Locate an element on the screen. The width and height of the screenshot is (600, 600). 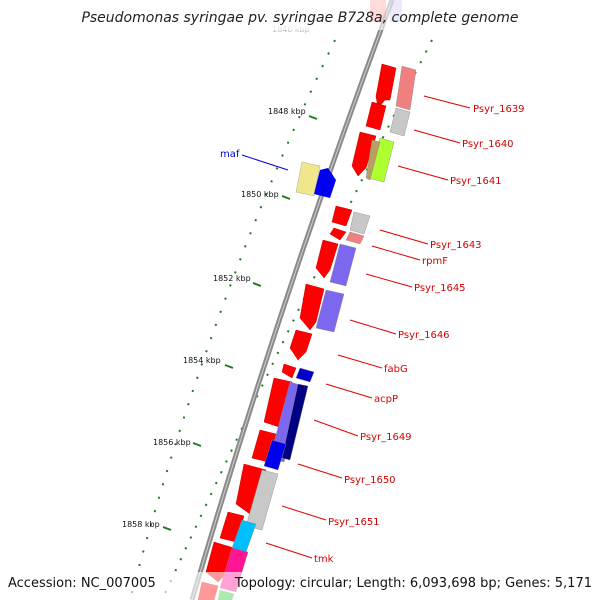
gene-psyr-1645-arrow is located at coordinates (327, 259).